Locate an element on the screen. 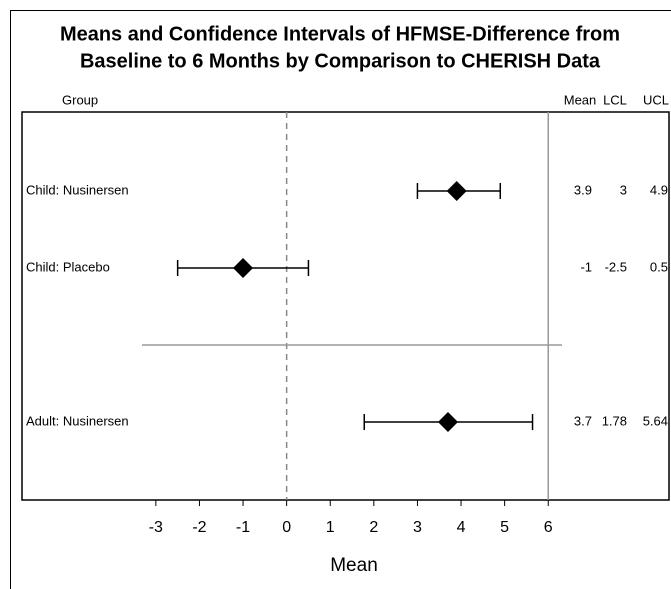  x-axis-label: Mean is located at coordinates (354, 565).